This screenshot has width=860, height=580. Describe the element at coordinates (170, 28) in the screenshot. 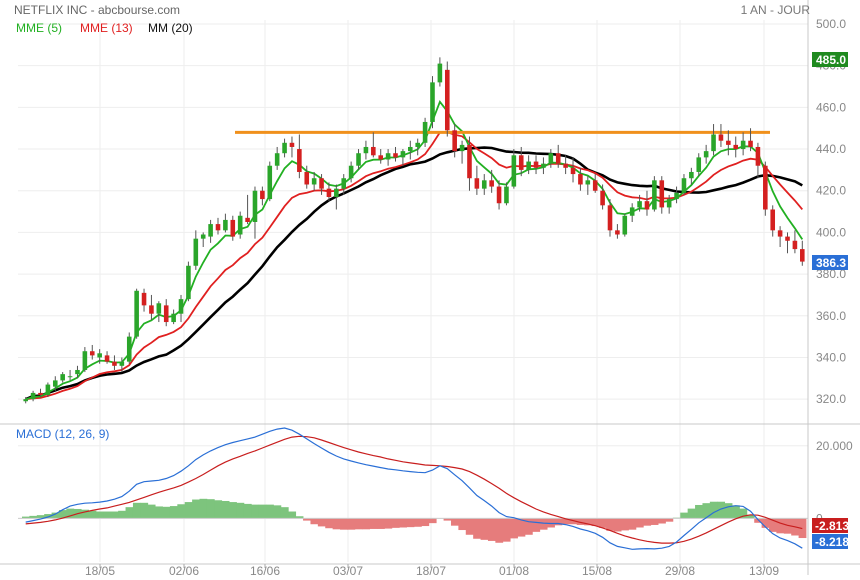

I see `legend-mm20: MM (20)` at that location.